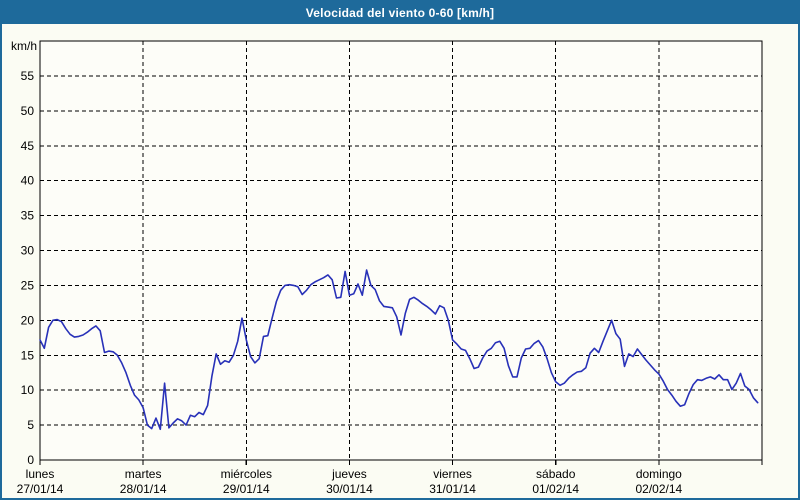 The width and height of the screenshot is (800, 500). Describe the element at coordinates (659, 474) in the screenshot. I see `day-name-label: domingo` at that location.